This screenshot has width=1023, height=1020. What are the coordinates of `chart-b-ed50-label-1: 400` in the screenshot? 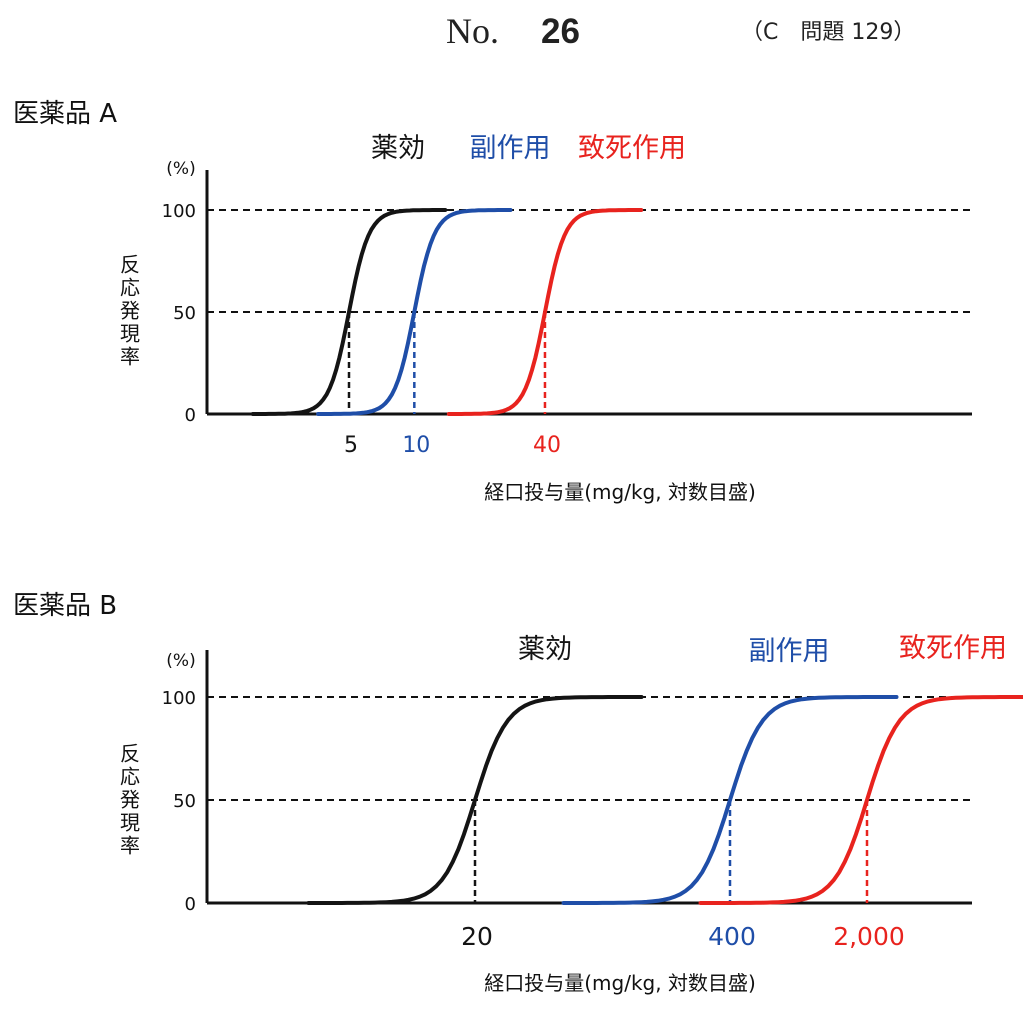 It's located at (732, 936).